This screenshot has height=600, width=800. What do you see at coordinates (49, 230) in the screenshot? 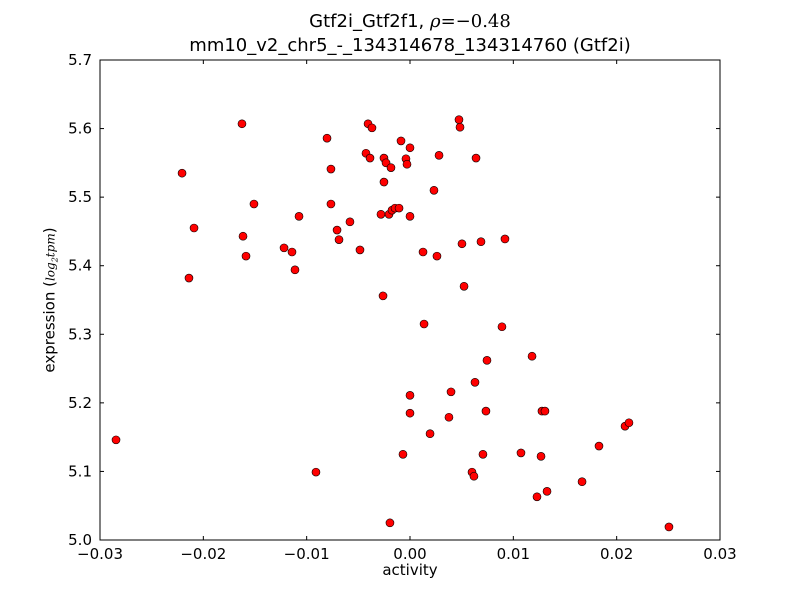
I see `y-label-close: )` at bounding box center [49, 230].